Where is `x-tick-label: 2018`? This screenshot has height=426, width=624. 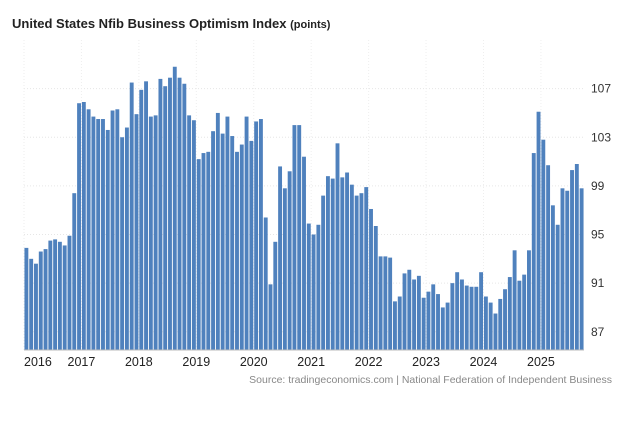
x-tick-label: 2018 is located at coordinates (139, 362).